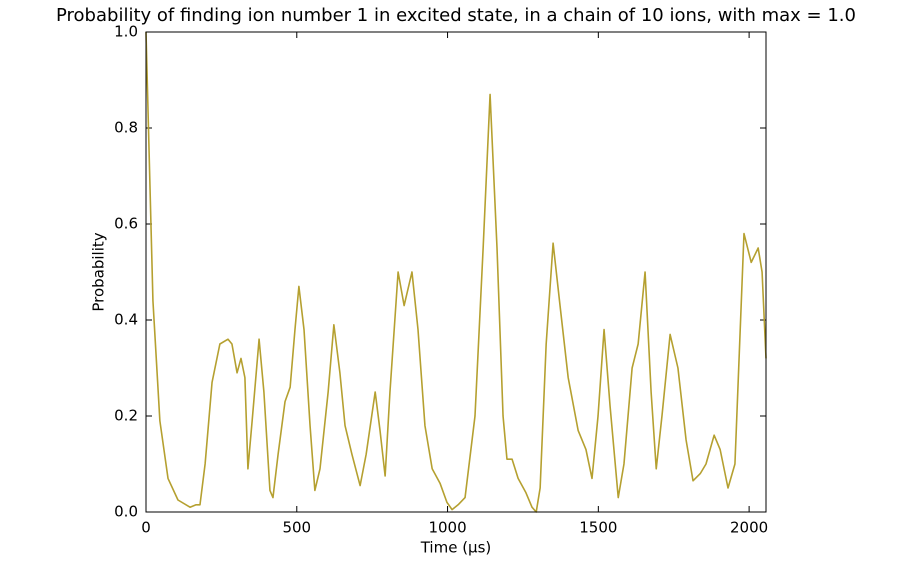 The width and height of the screenshot is (910, 568). I want to click on x-tick-label: 1500, so click(598, 528).